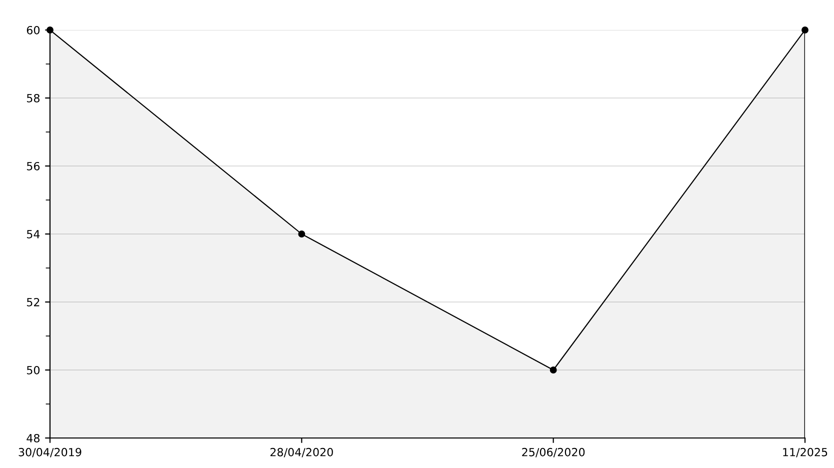 The image size is (834, 468). I want to click on y-tick-label: 60, so click(33, 30).